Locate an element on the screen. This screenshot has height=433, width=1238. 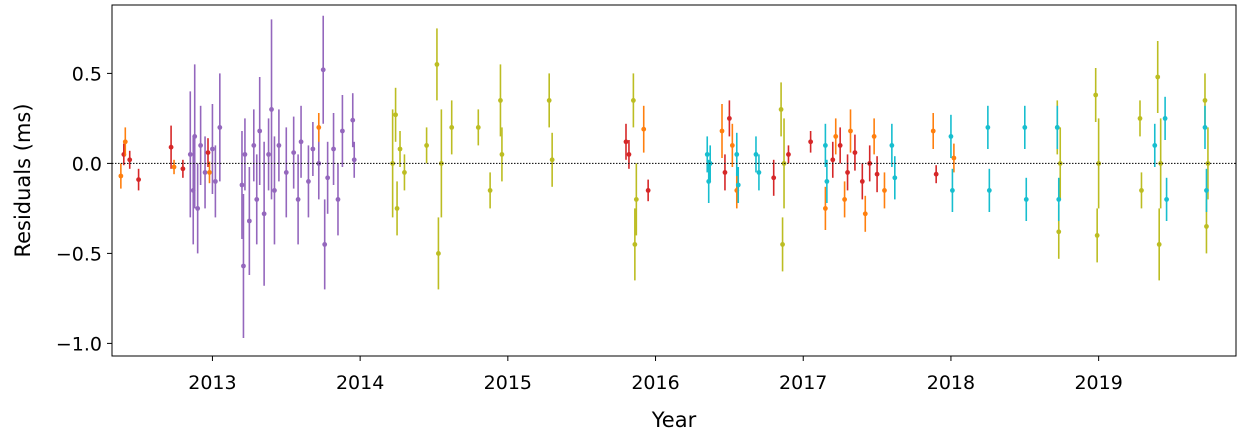
x-tick-label: 2017 is located at coordinates (803, 383).